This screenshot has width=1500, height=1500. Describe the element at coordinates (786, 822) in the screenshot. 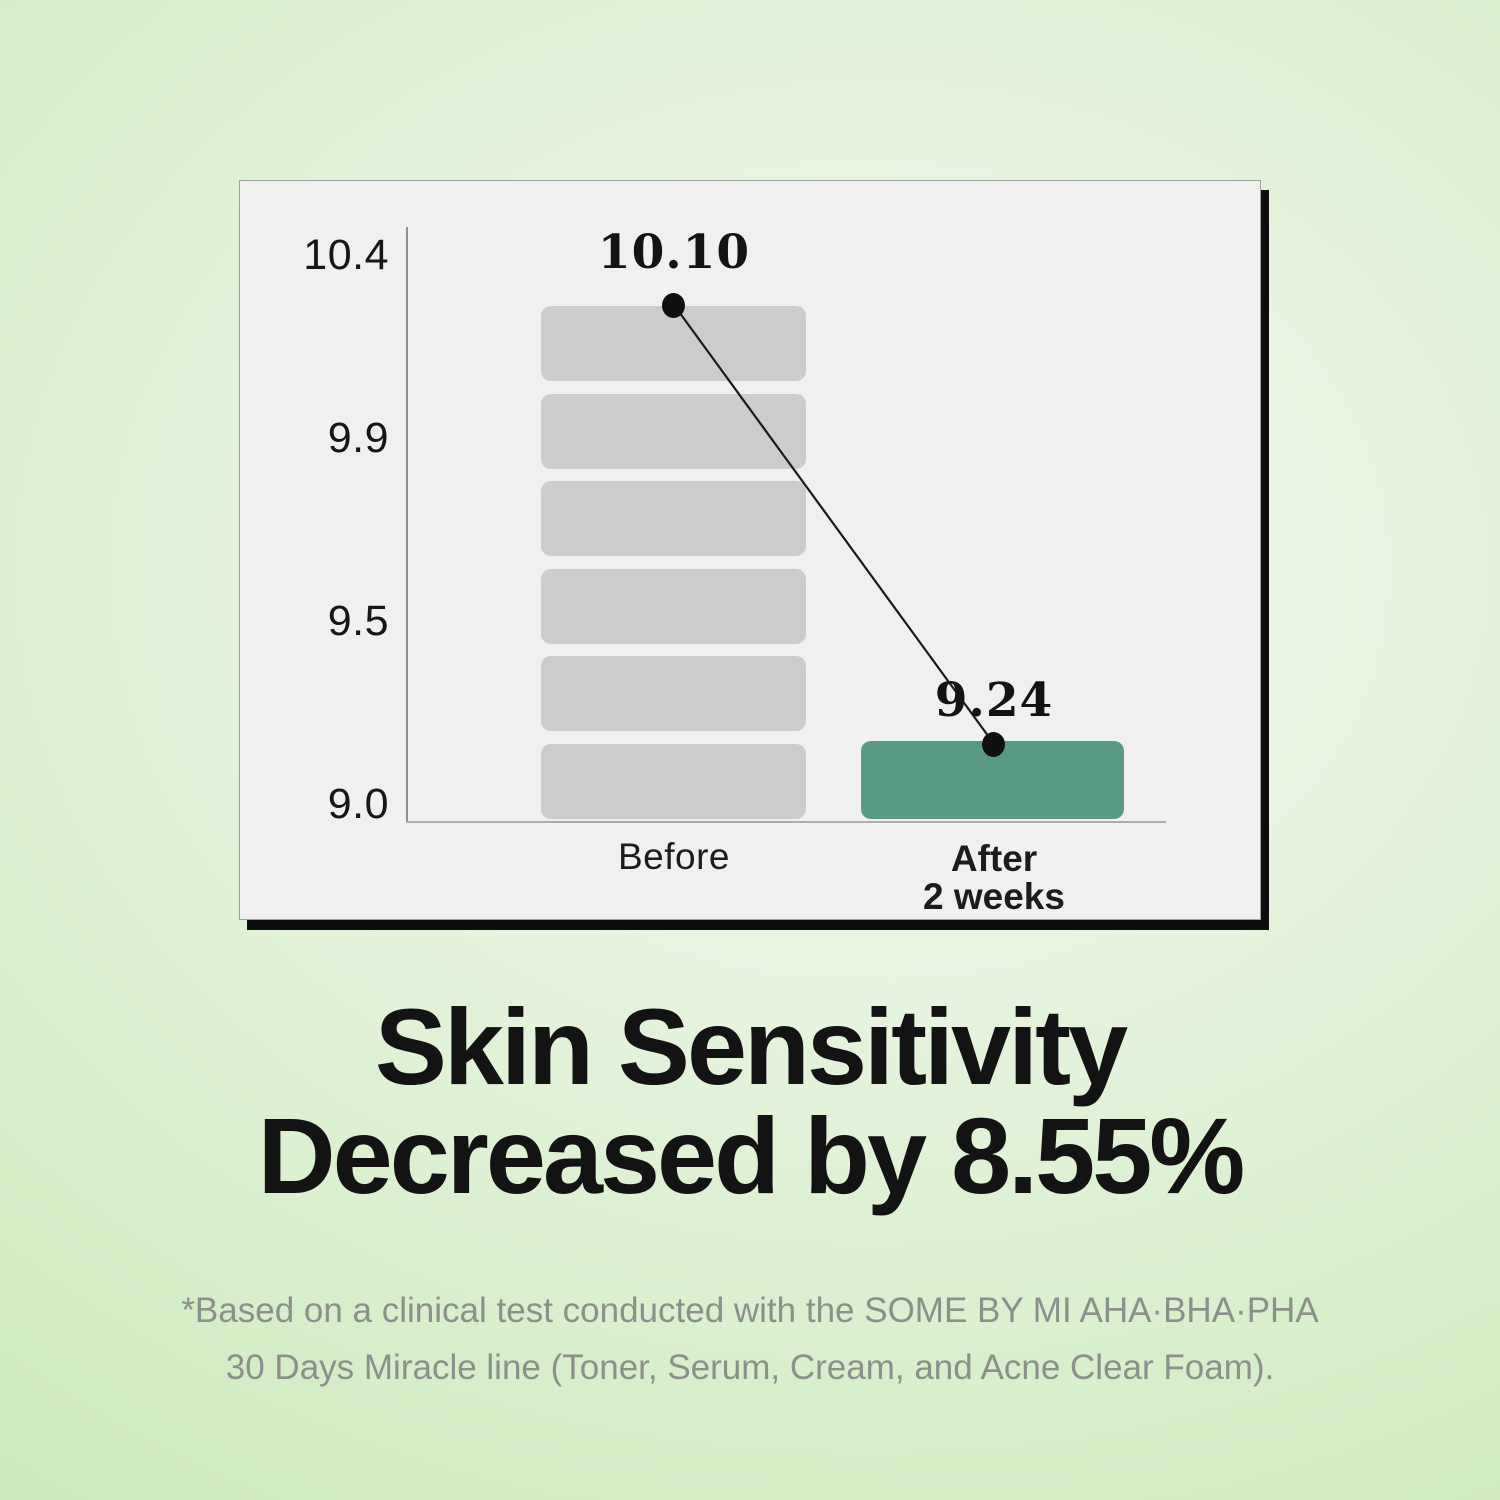

I see `x-axis-line` at that location.